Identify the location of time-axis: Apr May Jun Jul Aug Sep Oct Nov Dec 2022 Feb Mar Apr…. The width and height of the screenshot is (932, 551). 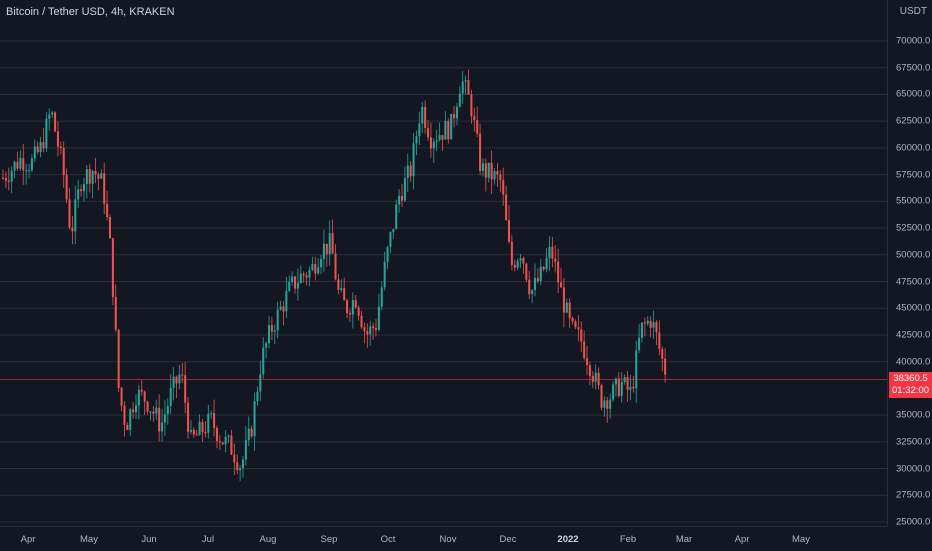
(443, 538).